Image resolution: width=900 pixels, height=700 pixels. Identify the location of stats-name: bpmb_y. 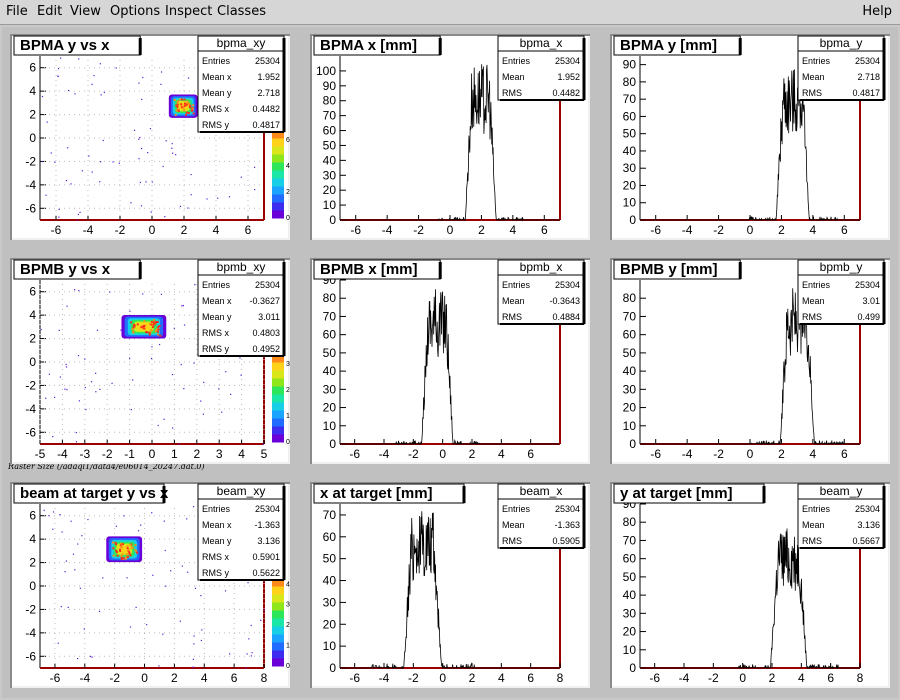
(841, 267).